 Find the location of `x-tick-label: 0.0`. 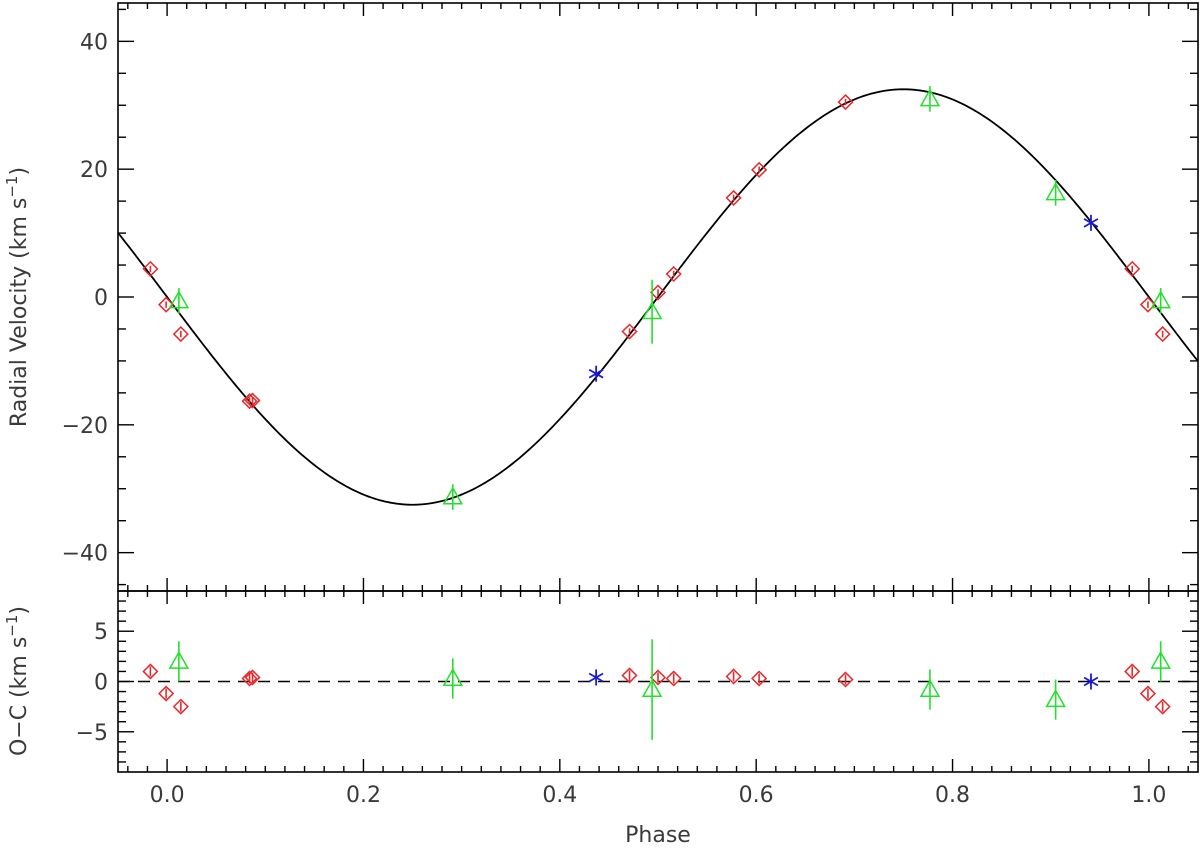

x-tick-label: 0.0 is located at coordinates (167, 795).